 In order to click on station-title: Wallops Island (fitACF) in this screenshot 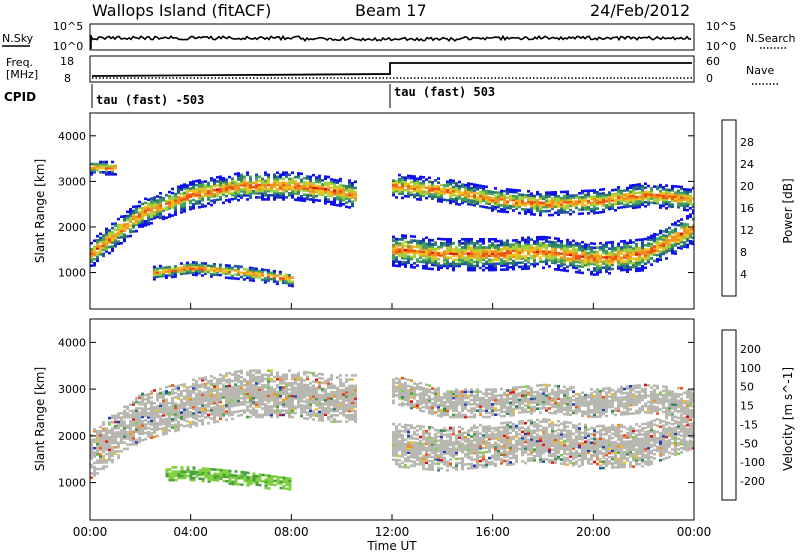, I will do `click(181, 10)`.